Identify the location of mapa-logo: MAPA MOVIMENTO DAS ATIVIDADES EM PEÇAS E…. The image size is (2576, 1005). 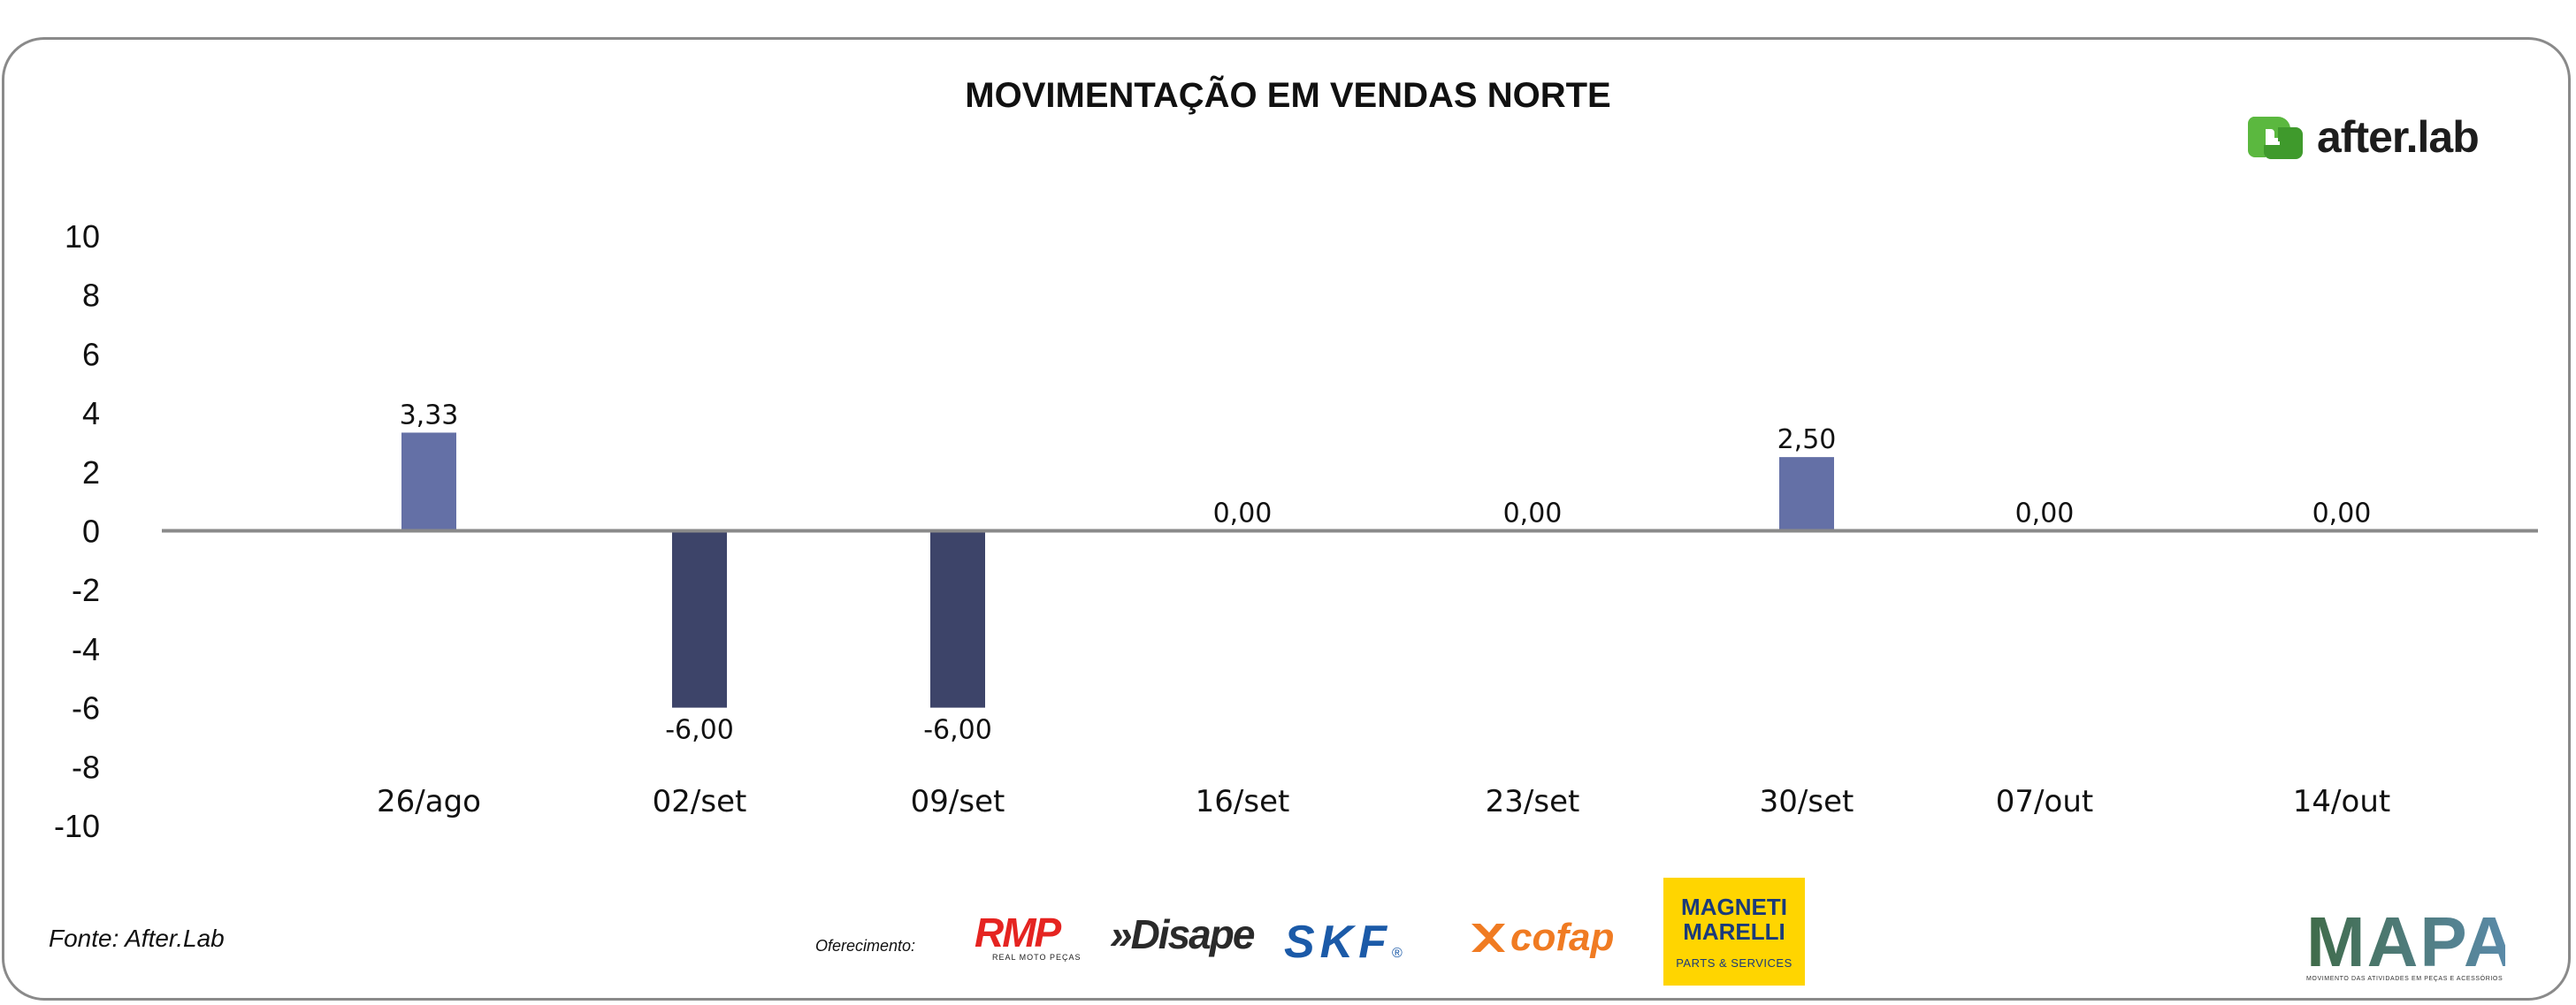
(2411, 942).